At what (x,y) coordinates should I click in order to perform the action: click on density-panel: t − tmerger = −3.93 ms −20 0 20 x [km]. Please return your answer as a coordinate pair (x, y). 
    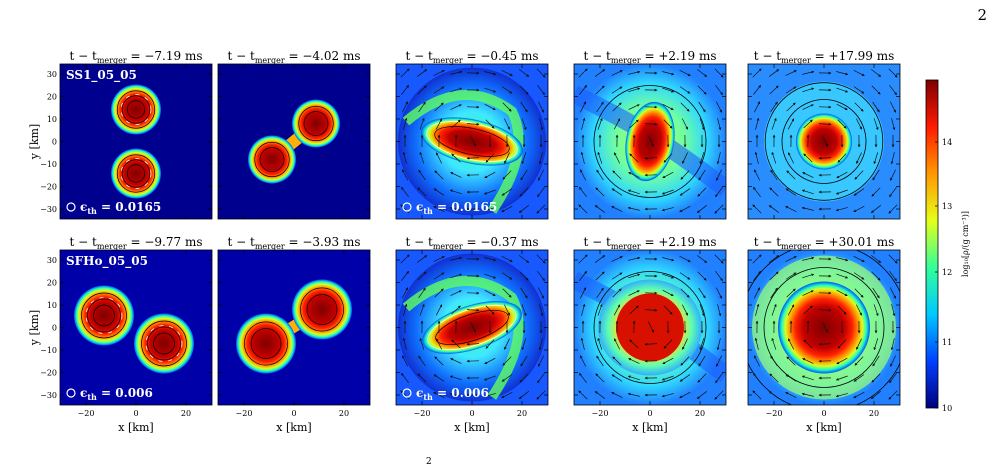
    Looking at the image, I should click on (294, 334).